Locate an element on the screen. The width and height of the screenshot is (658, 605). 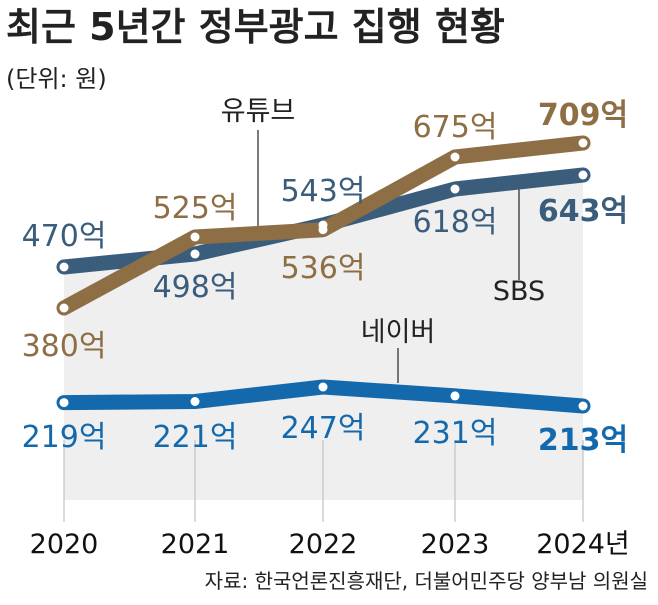
point-naver-2022 is located at coordinates (323, 387).